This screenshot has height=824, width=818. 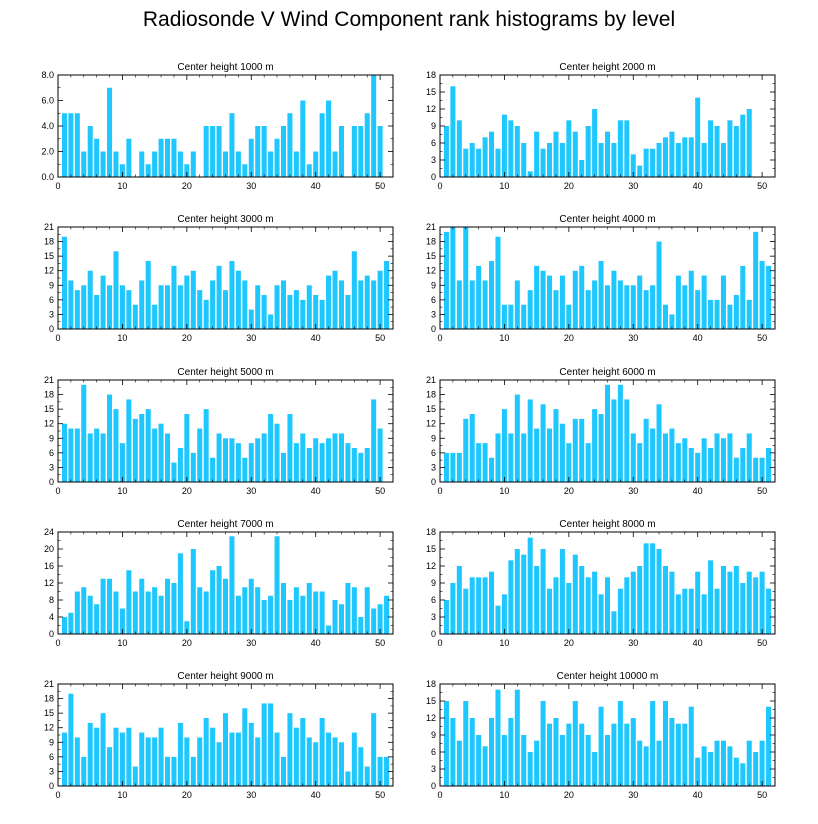 I want to click on x-tick-label: 30, so click(x=633, y=186).